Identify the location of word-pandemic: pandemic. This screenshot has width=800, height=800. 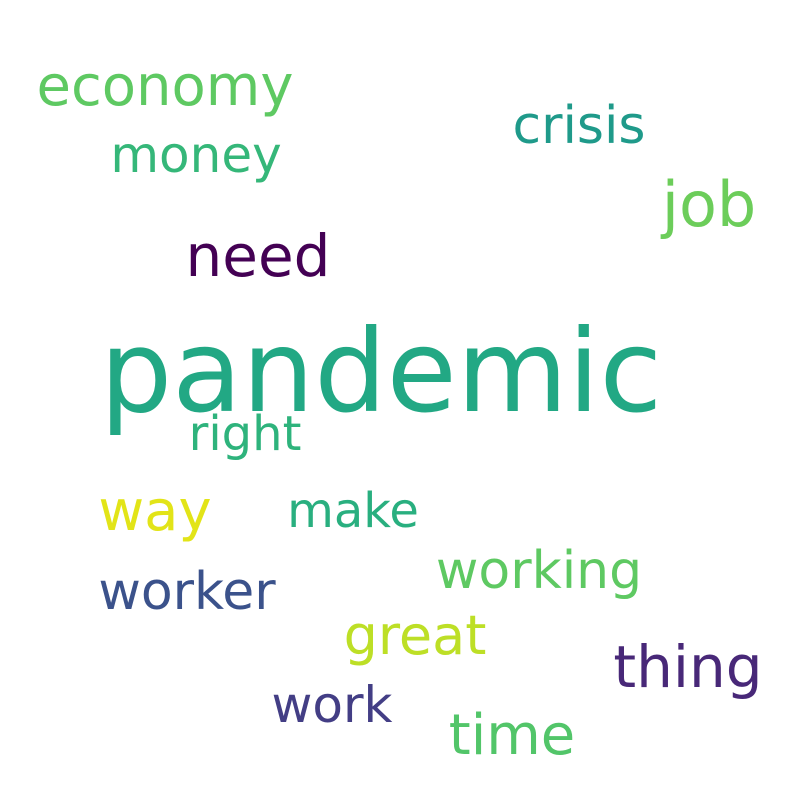
(381, 371).